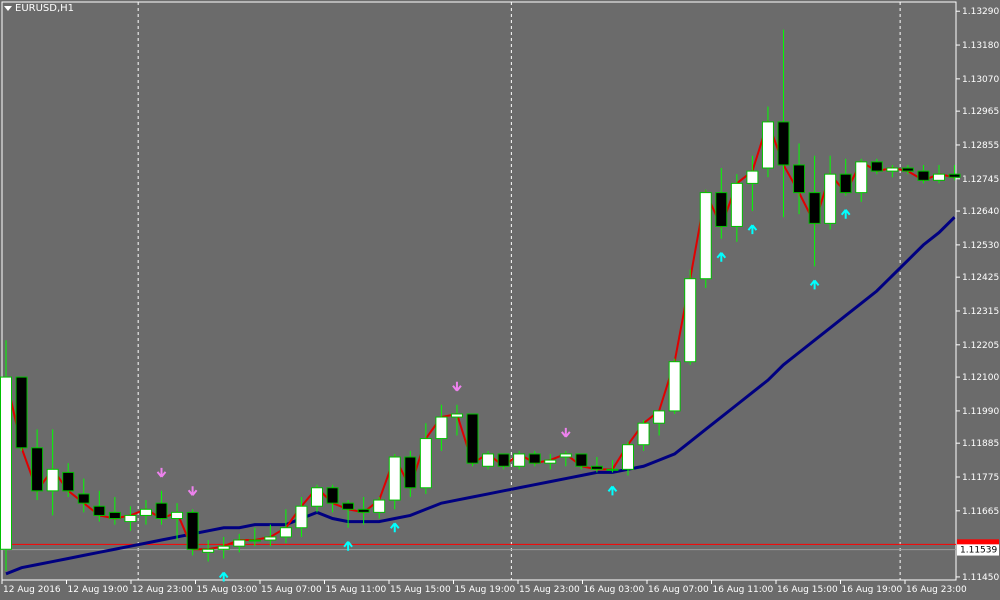 This screenshot has width=1000, height=600. Describe the element at coordinates (8, 8) in the screenshot. I see `dropdown-triangle-icon` at that location.